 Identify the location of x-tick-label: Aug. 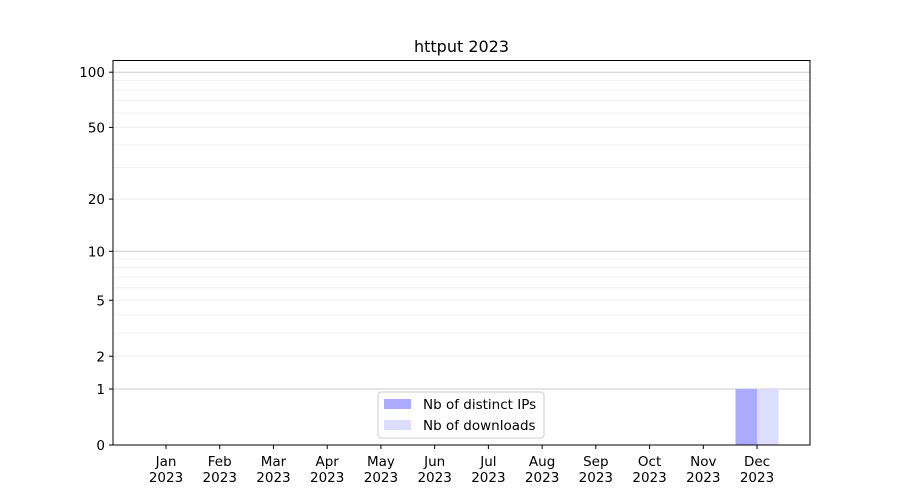
(542, 462).